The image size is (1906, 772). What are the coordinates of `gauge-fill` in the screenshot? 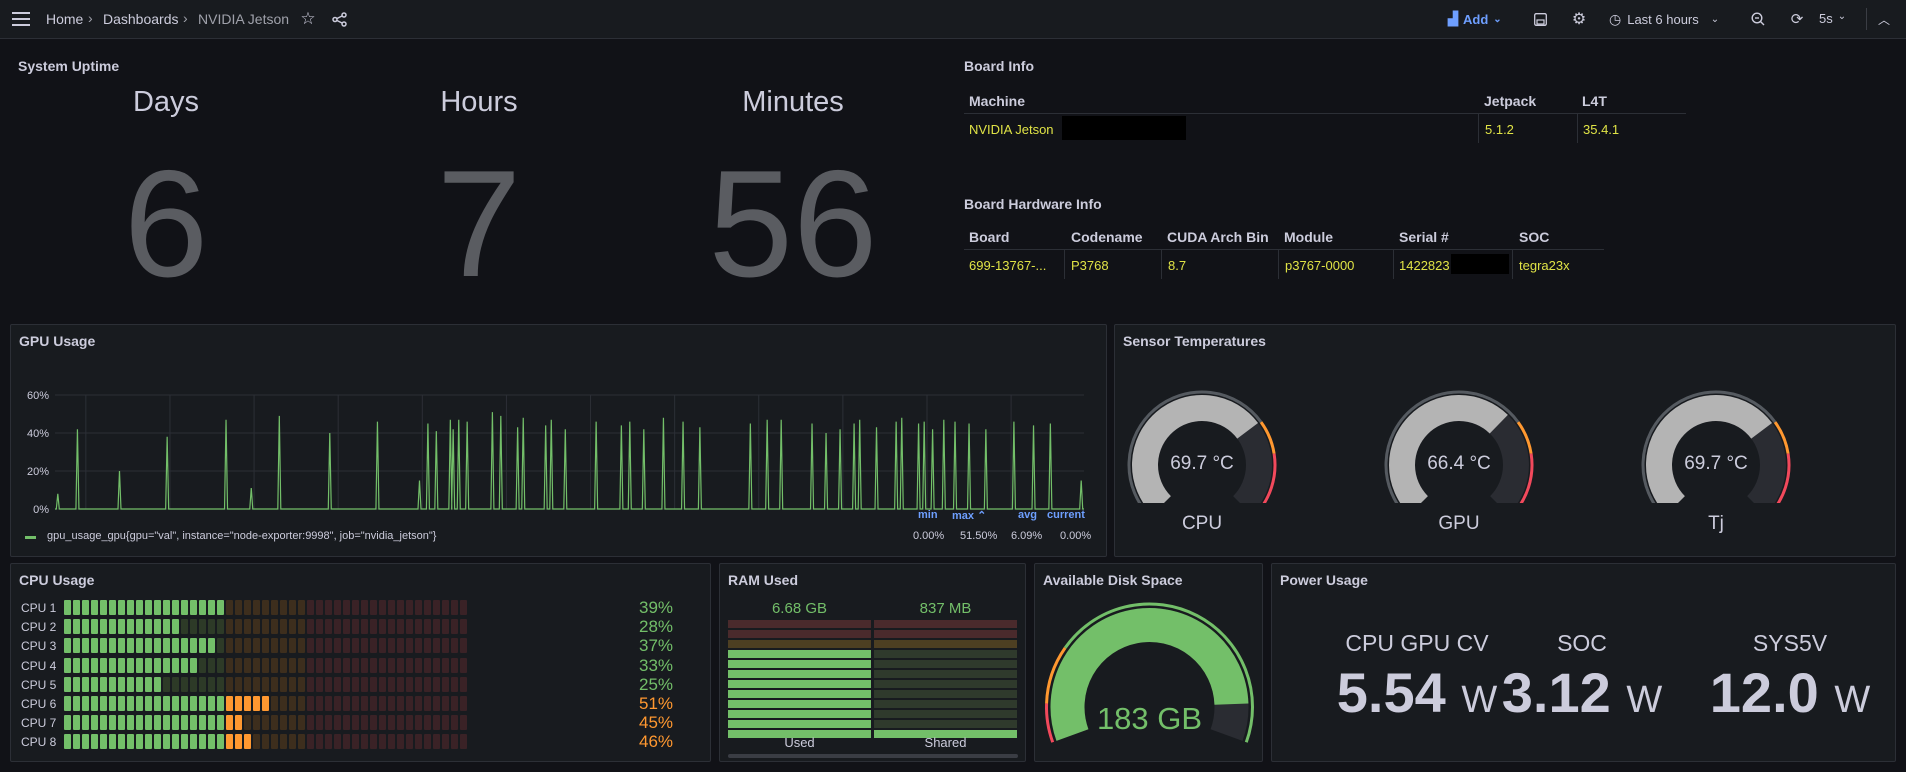 It's located at (1149, 674).